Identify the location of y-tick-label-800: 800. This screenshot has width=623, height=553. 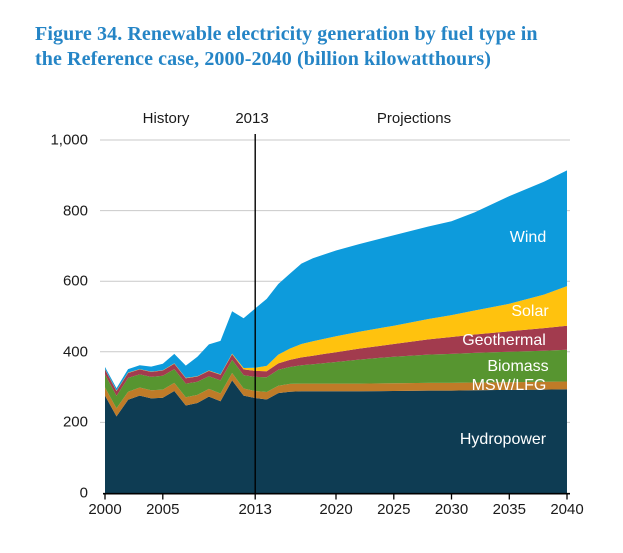
(75, 211).